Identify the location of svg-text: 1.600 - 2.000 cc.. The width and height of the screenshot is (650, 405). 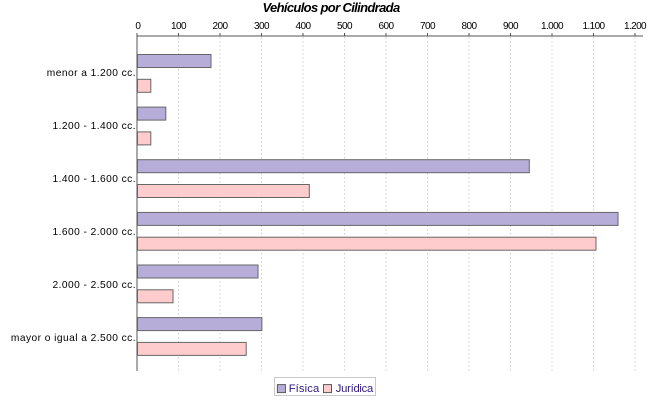
(94, 232).